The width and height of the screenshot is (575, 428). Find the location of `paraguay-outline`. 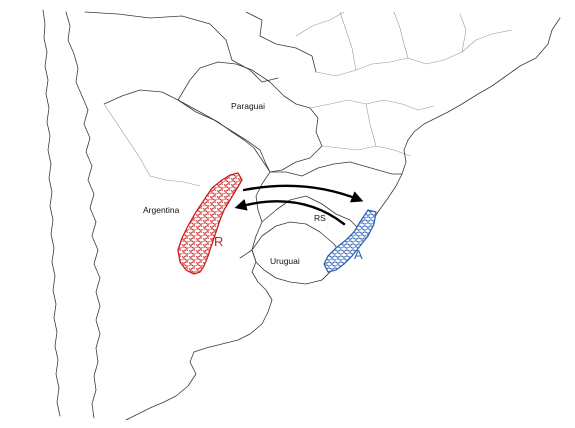

paraguay-outline is located at coordinates (250, 117).